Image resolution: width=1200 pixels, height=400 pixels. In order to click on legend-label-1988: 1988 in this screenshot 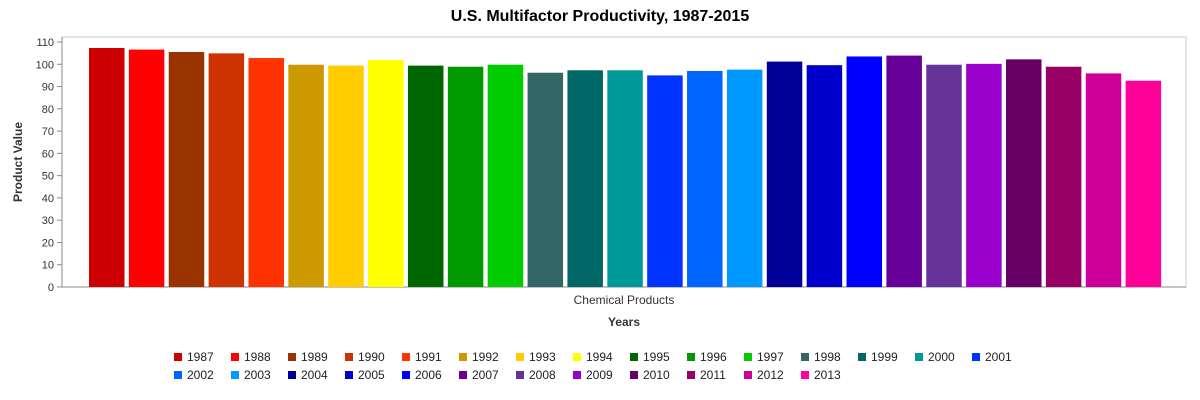, I will do `click(257, 357)`.